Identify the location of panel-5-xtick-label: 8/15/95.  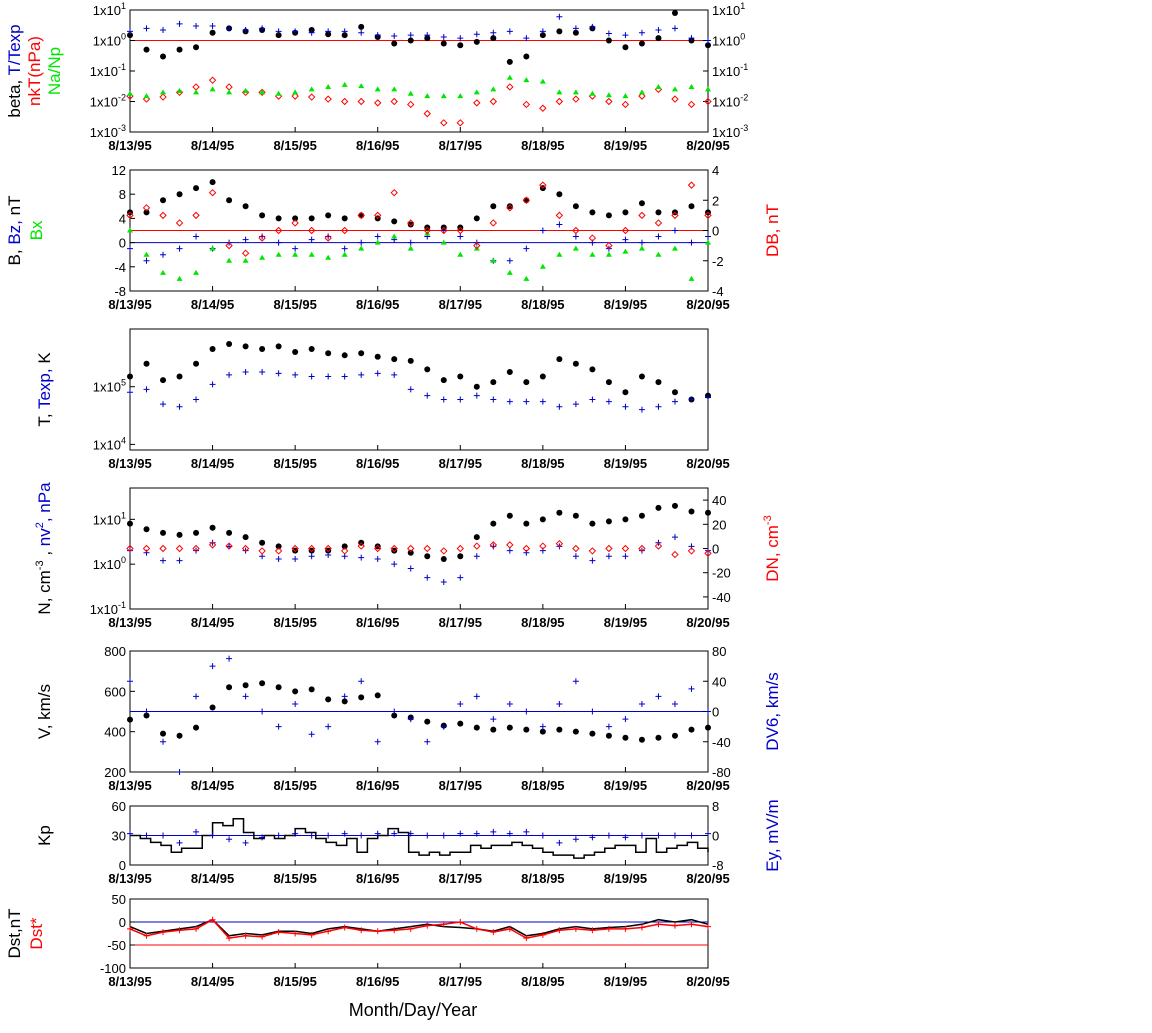
(294, 785).